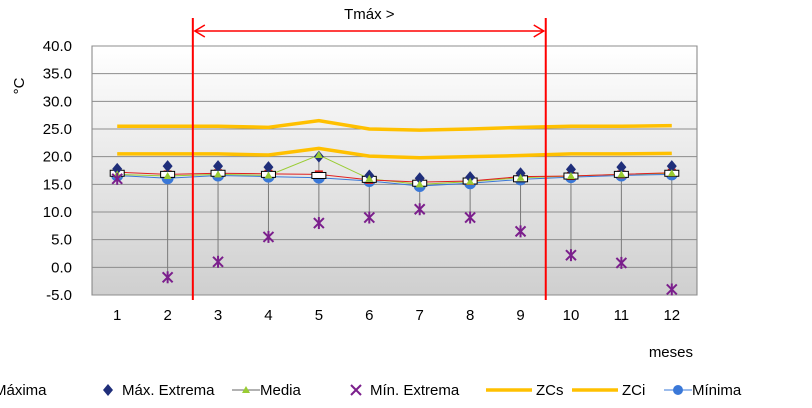  I want to click on legend-label: ZCs, so click(550, 390).